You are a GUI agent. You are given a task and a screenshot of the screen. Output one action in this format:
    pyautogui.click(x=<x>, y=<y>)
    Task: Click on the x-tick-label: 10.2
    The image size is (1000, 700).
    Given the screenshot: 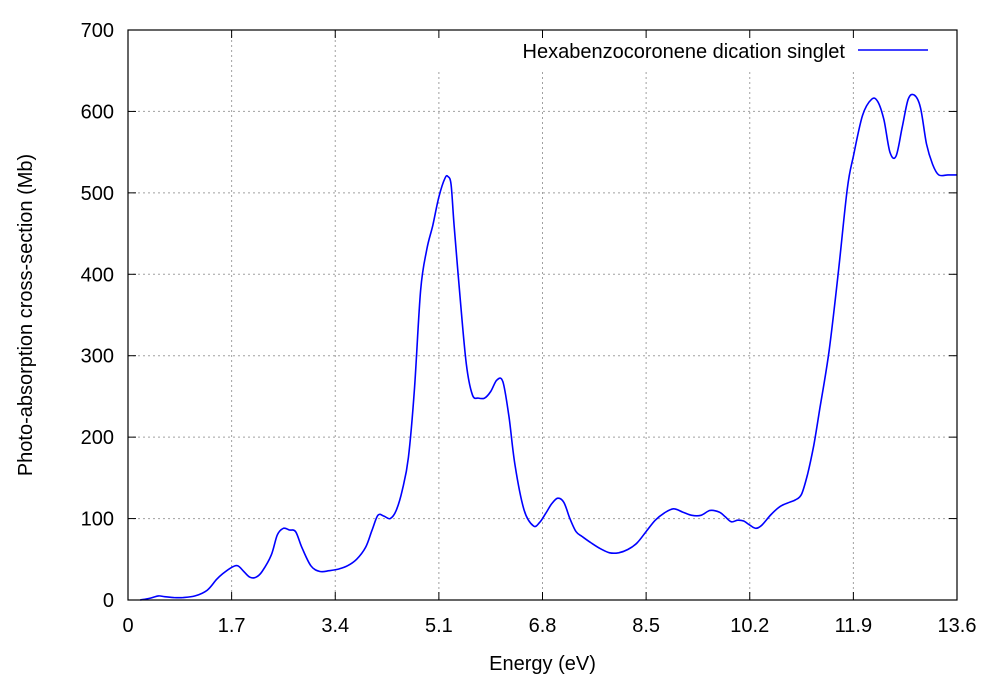 What is the action you would take?
    pyautogui.click(x=749, y=626)
    